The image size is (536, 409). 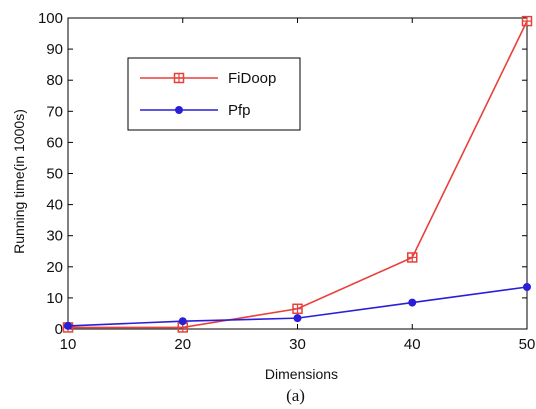 I want to click on y-tick-label: 40, so click(x=54, y=205).